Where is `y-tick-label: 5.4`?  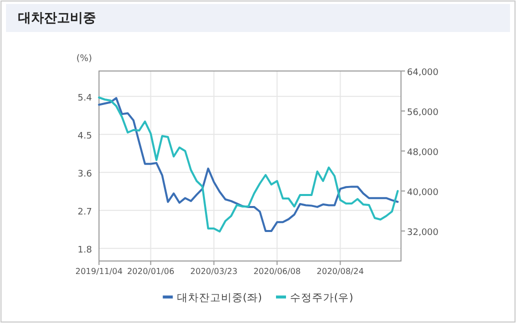 y-tick-label: 5.4 is located at coordinates (85, 98).